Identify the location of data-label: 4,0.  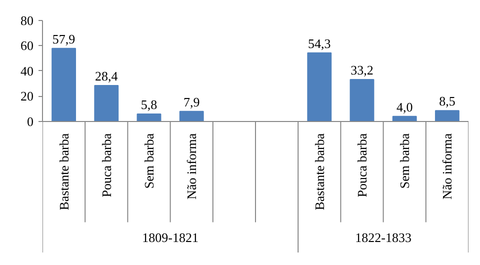
(404, 106).